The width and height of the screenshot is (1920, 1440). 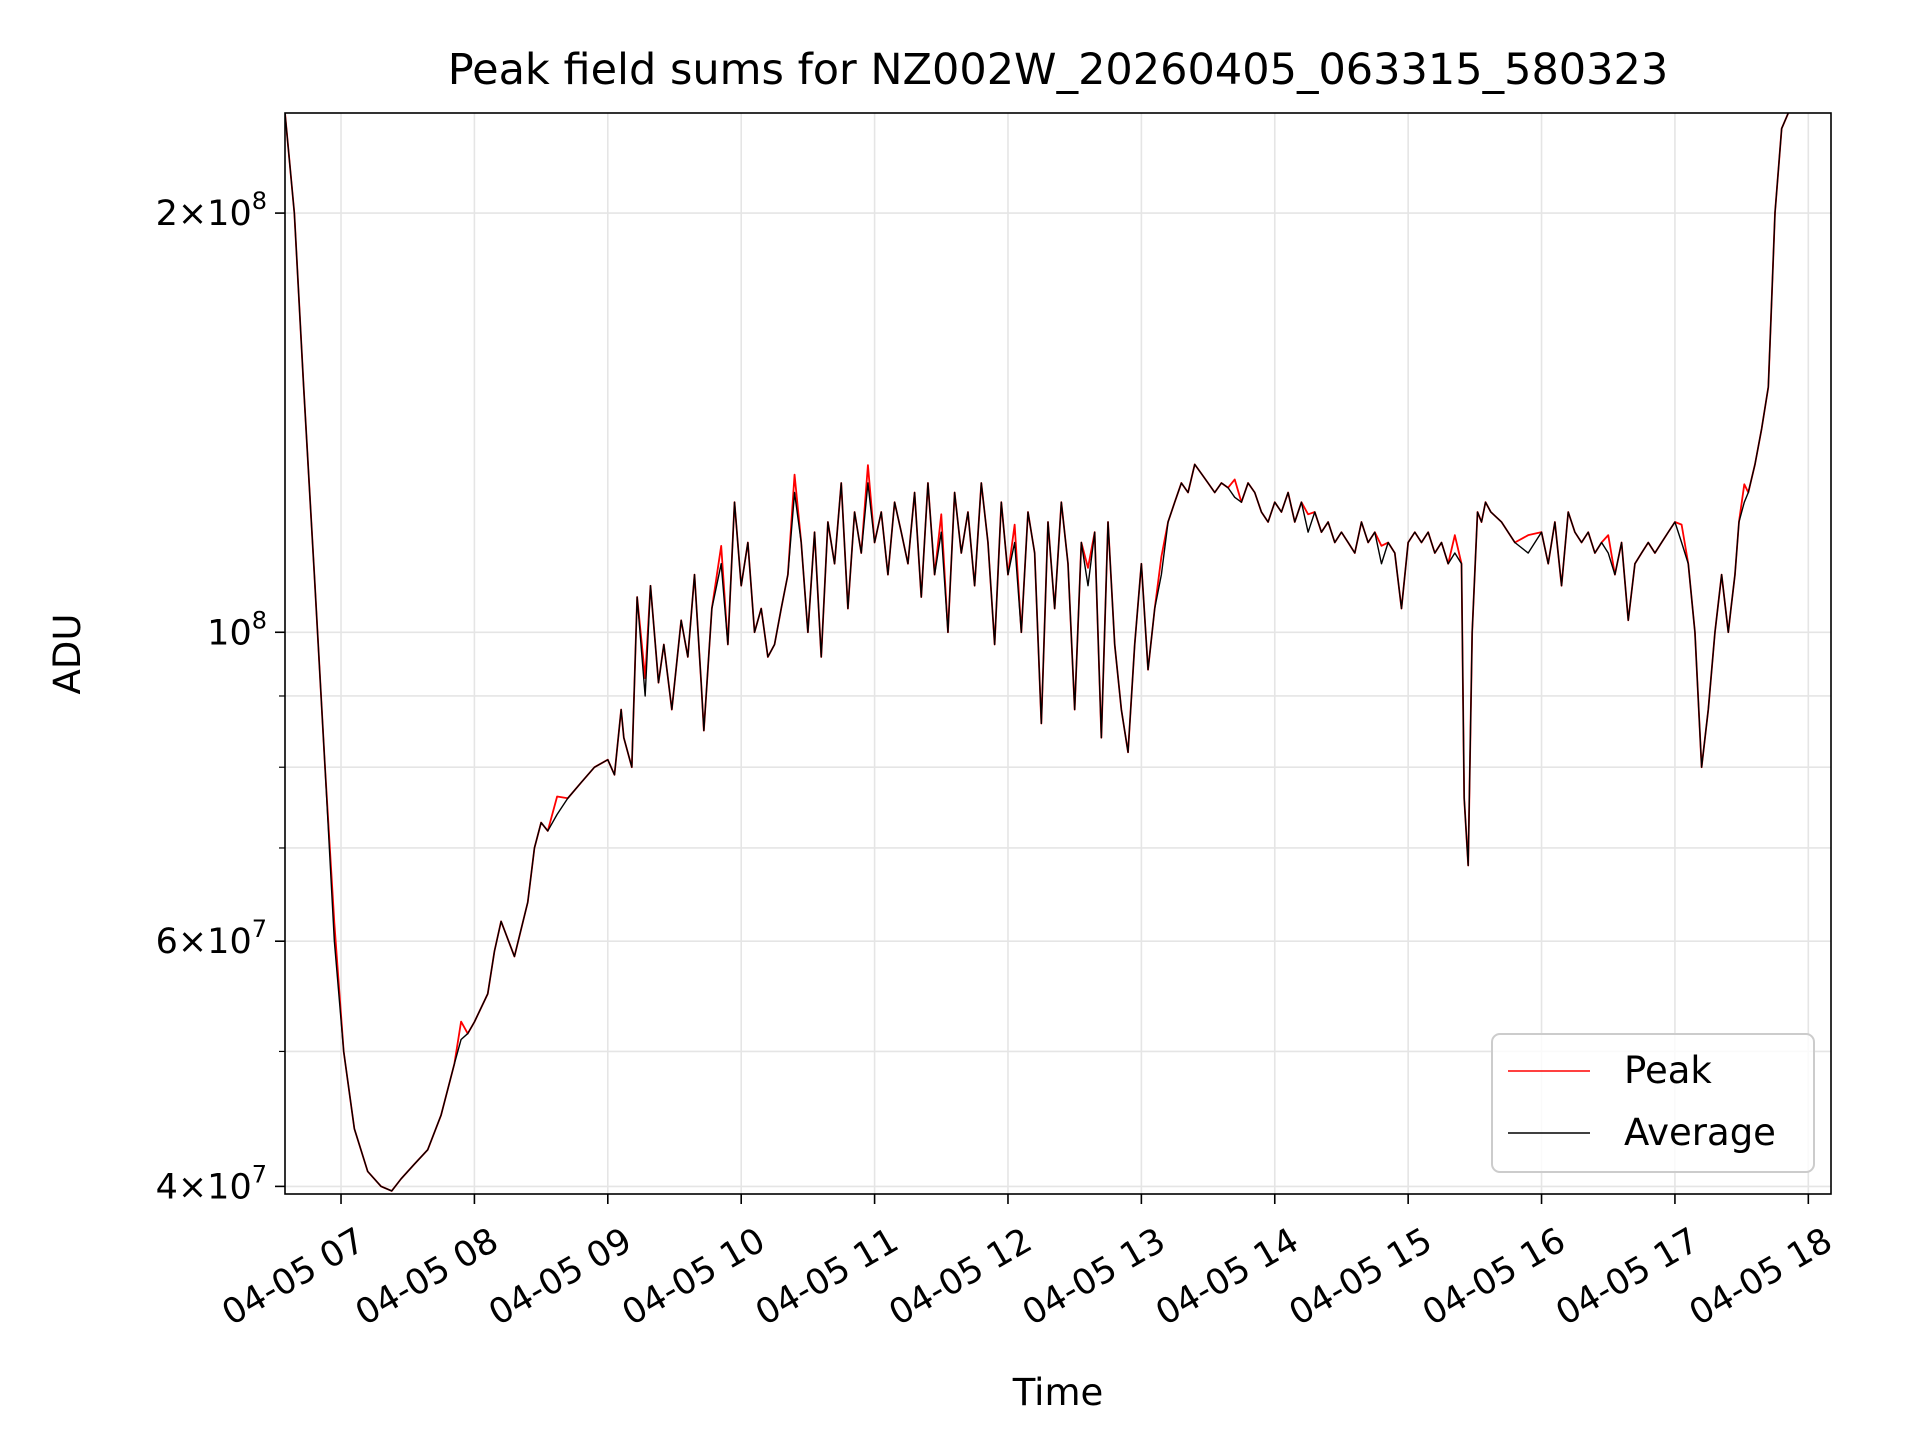 I want to click on legend-box, so click(x=1653, y=1103).